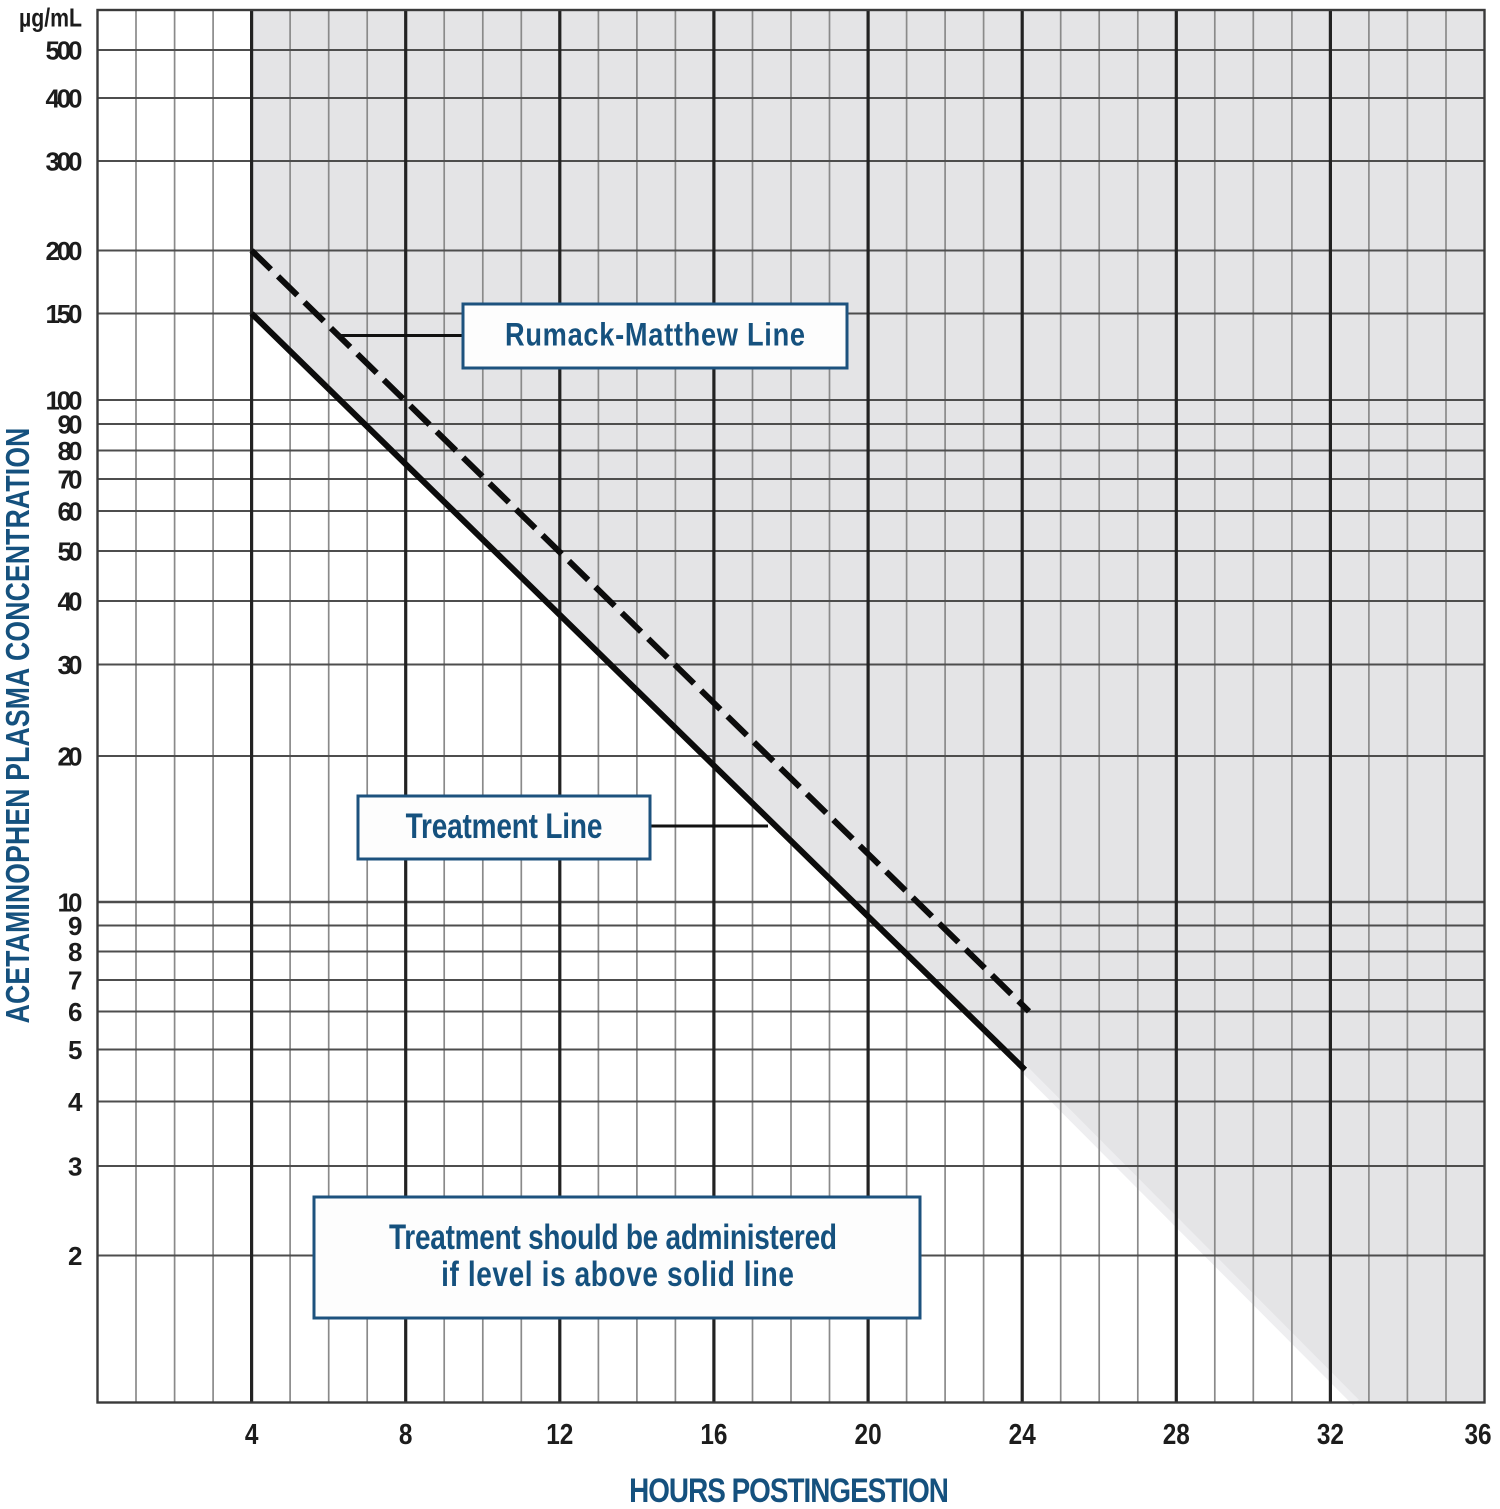  I want to click on svg-text: 32, so click(1330, 1434).